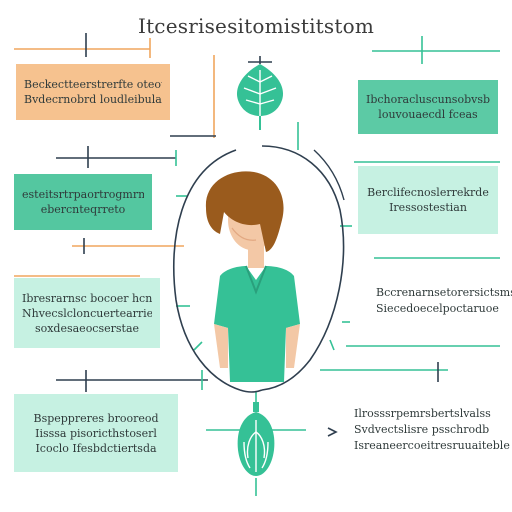  I want to click on box-line: Icoclo Ifesbdctiertsda, so click(96, 448).